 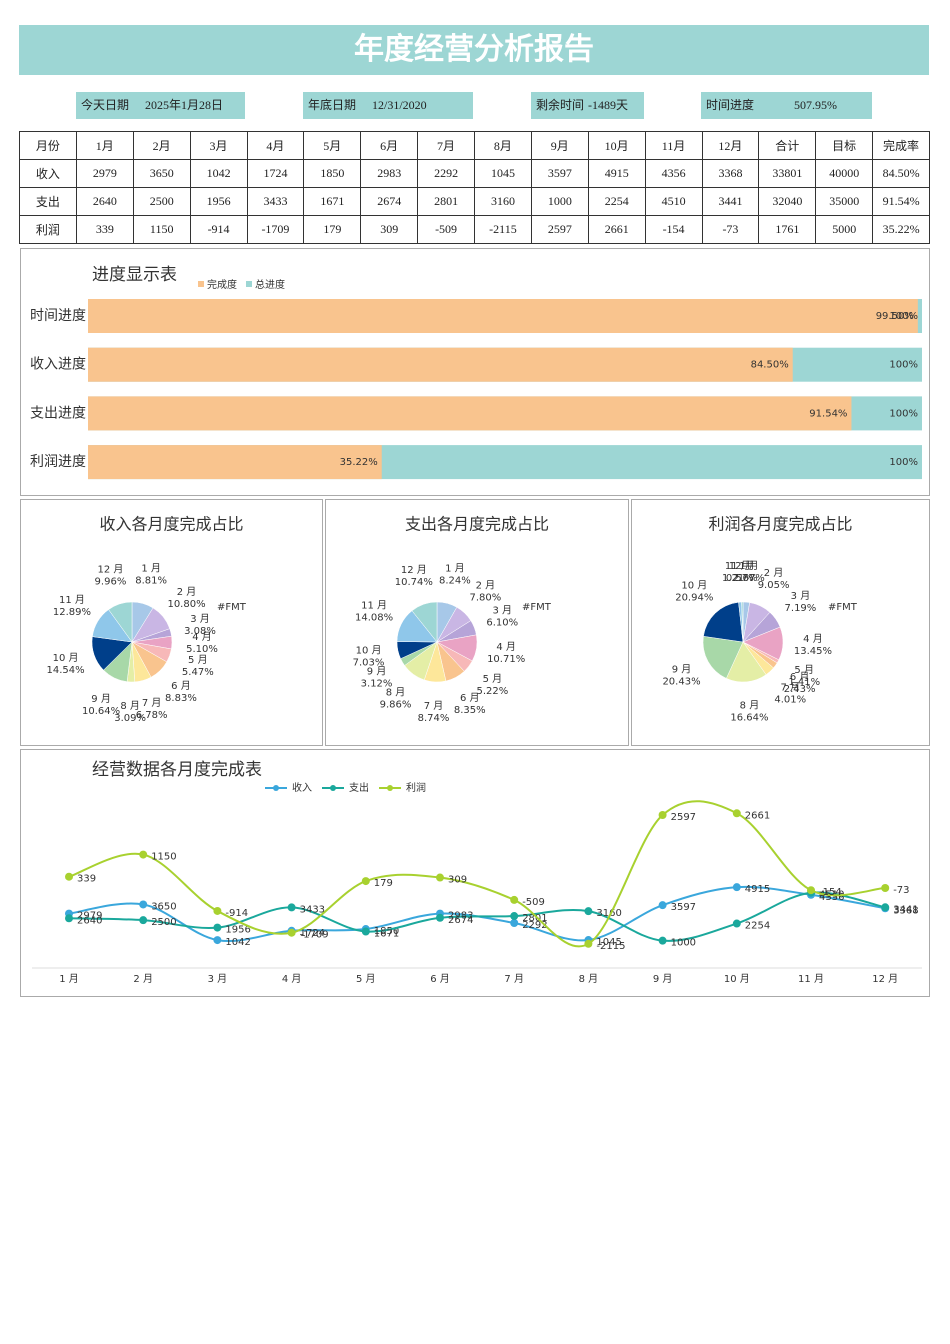 I want to click on table-cell: 目标, so click(x=844, y=145).